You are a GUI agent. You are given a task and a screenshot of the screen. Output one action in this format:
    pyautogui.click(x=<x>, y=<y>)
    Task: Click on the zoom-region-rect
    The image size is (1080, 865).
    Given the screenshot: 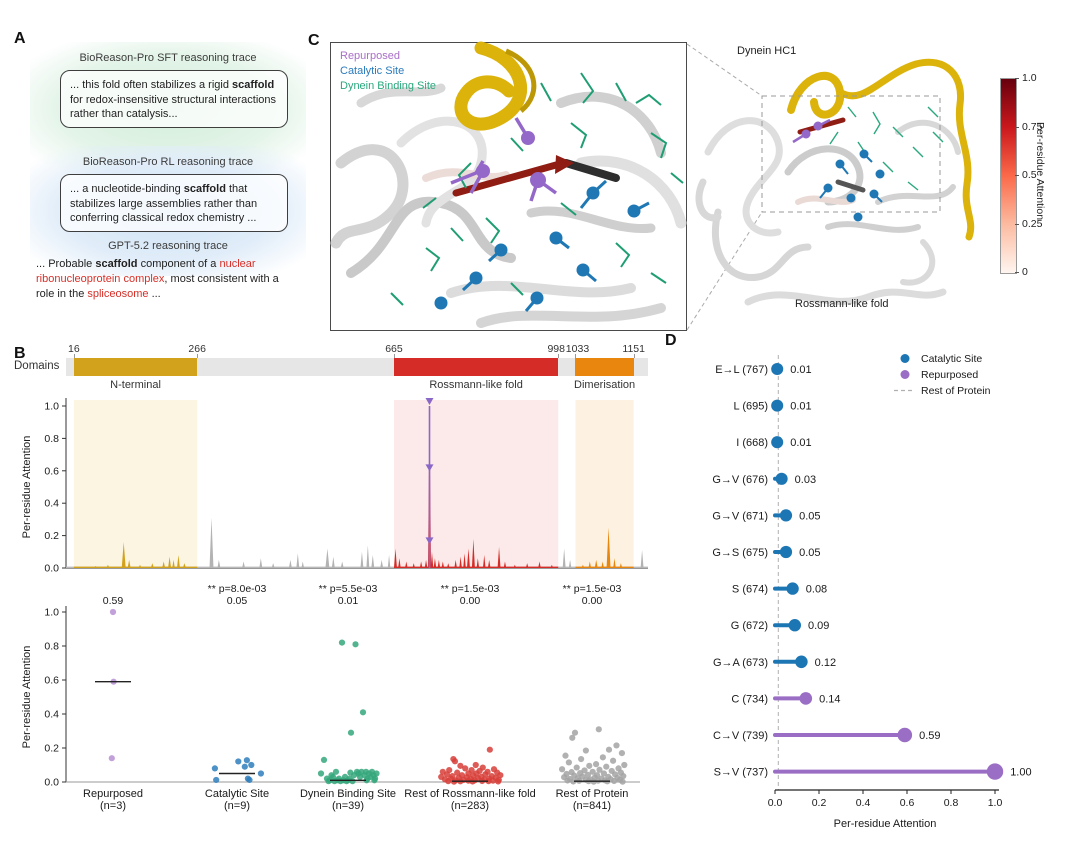 What is the action you would take?
    pyautogui.click(x=851, y=154)
    